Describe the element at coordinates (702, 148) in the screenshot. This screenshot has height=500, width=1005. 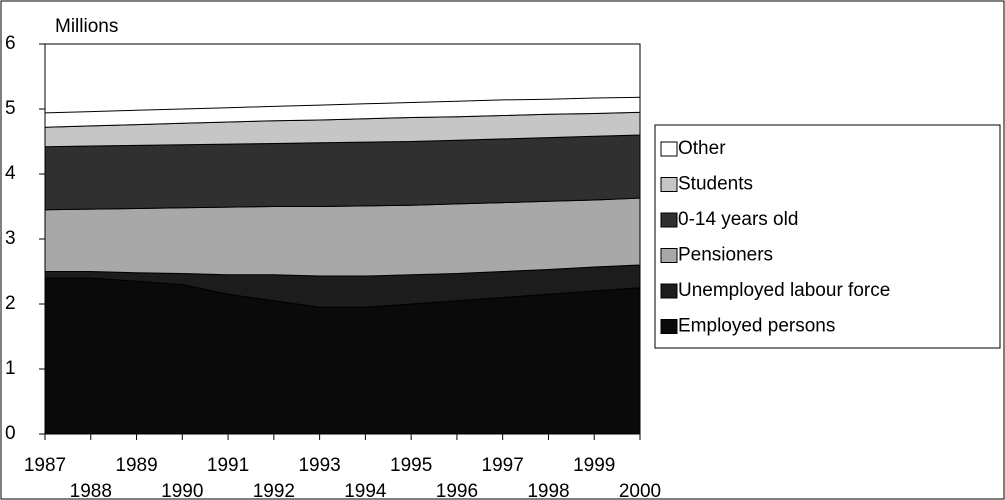
I see `legend-label: Other` at that location.